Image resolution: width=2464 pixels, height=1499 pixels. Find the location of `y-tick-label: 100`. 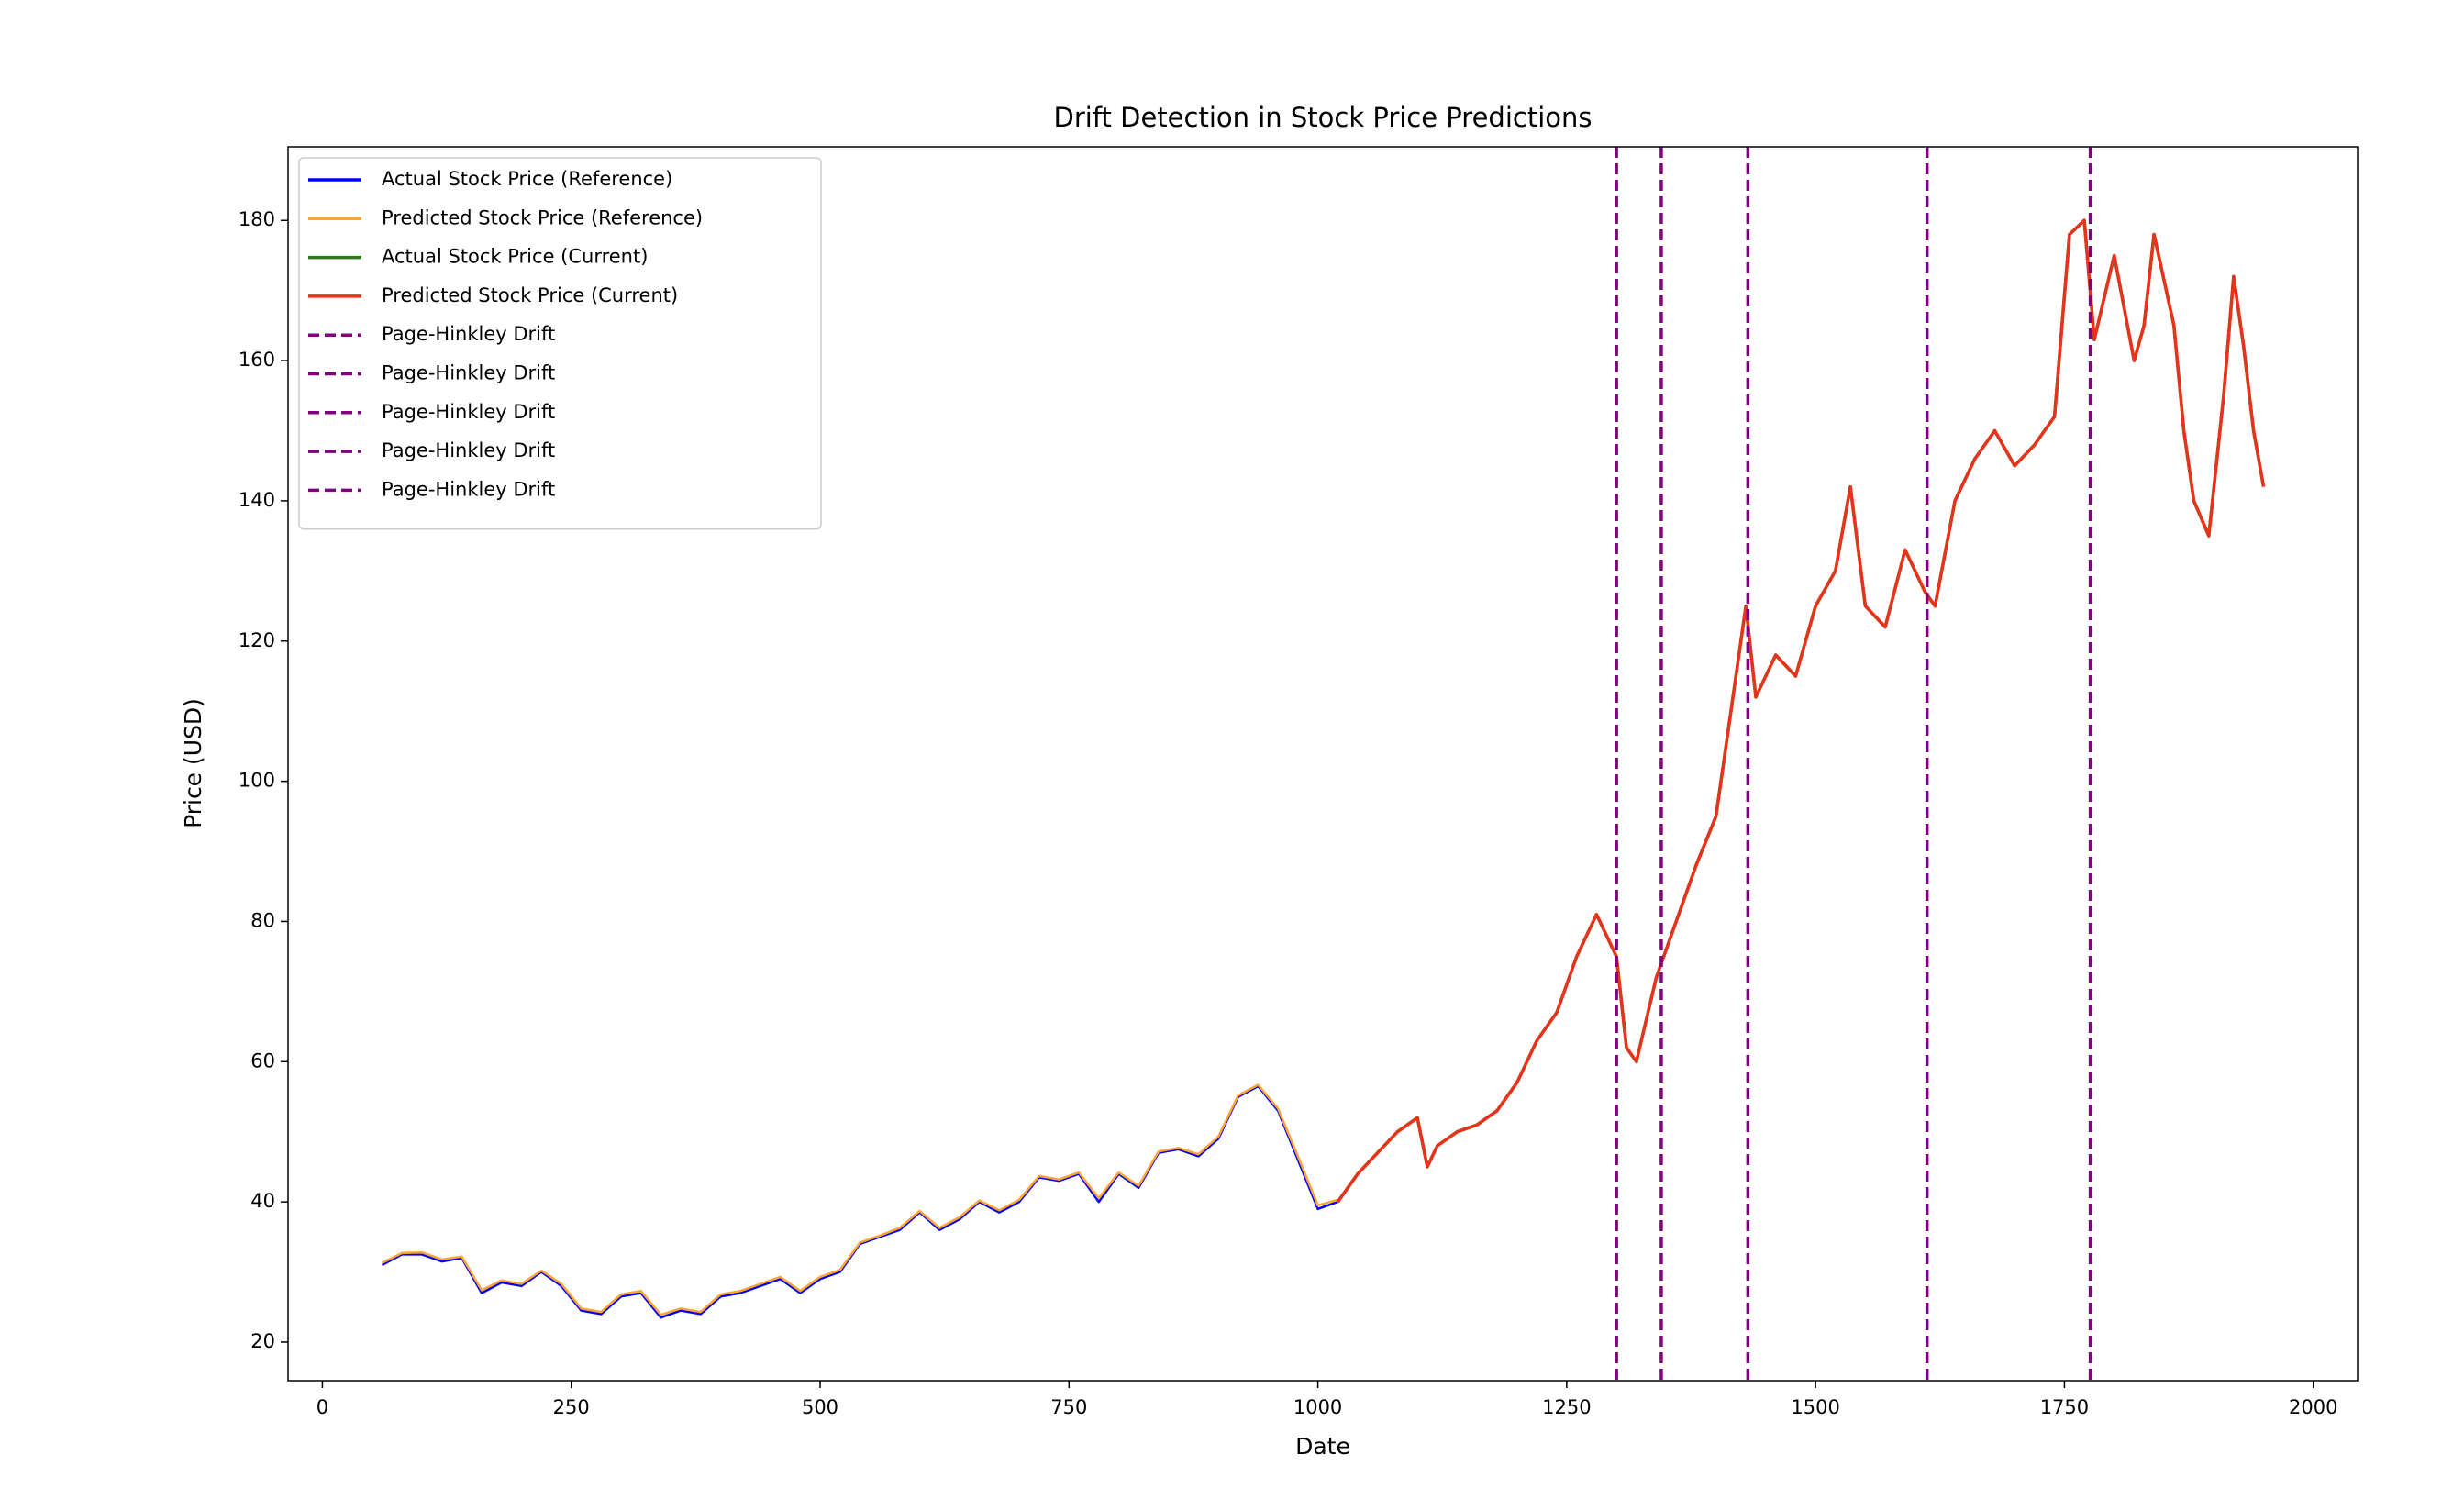

y-tick-label: 100 is located at coordinates (257, 781).